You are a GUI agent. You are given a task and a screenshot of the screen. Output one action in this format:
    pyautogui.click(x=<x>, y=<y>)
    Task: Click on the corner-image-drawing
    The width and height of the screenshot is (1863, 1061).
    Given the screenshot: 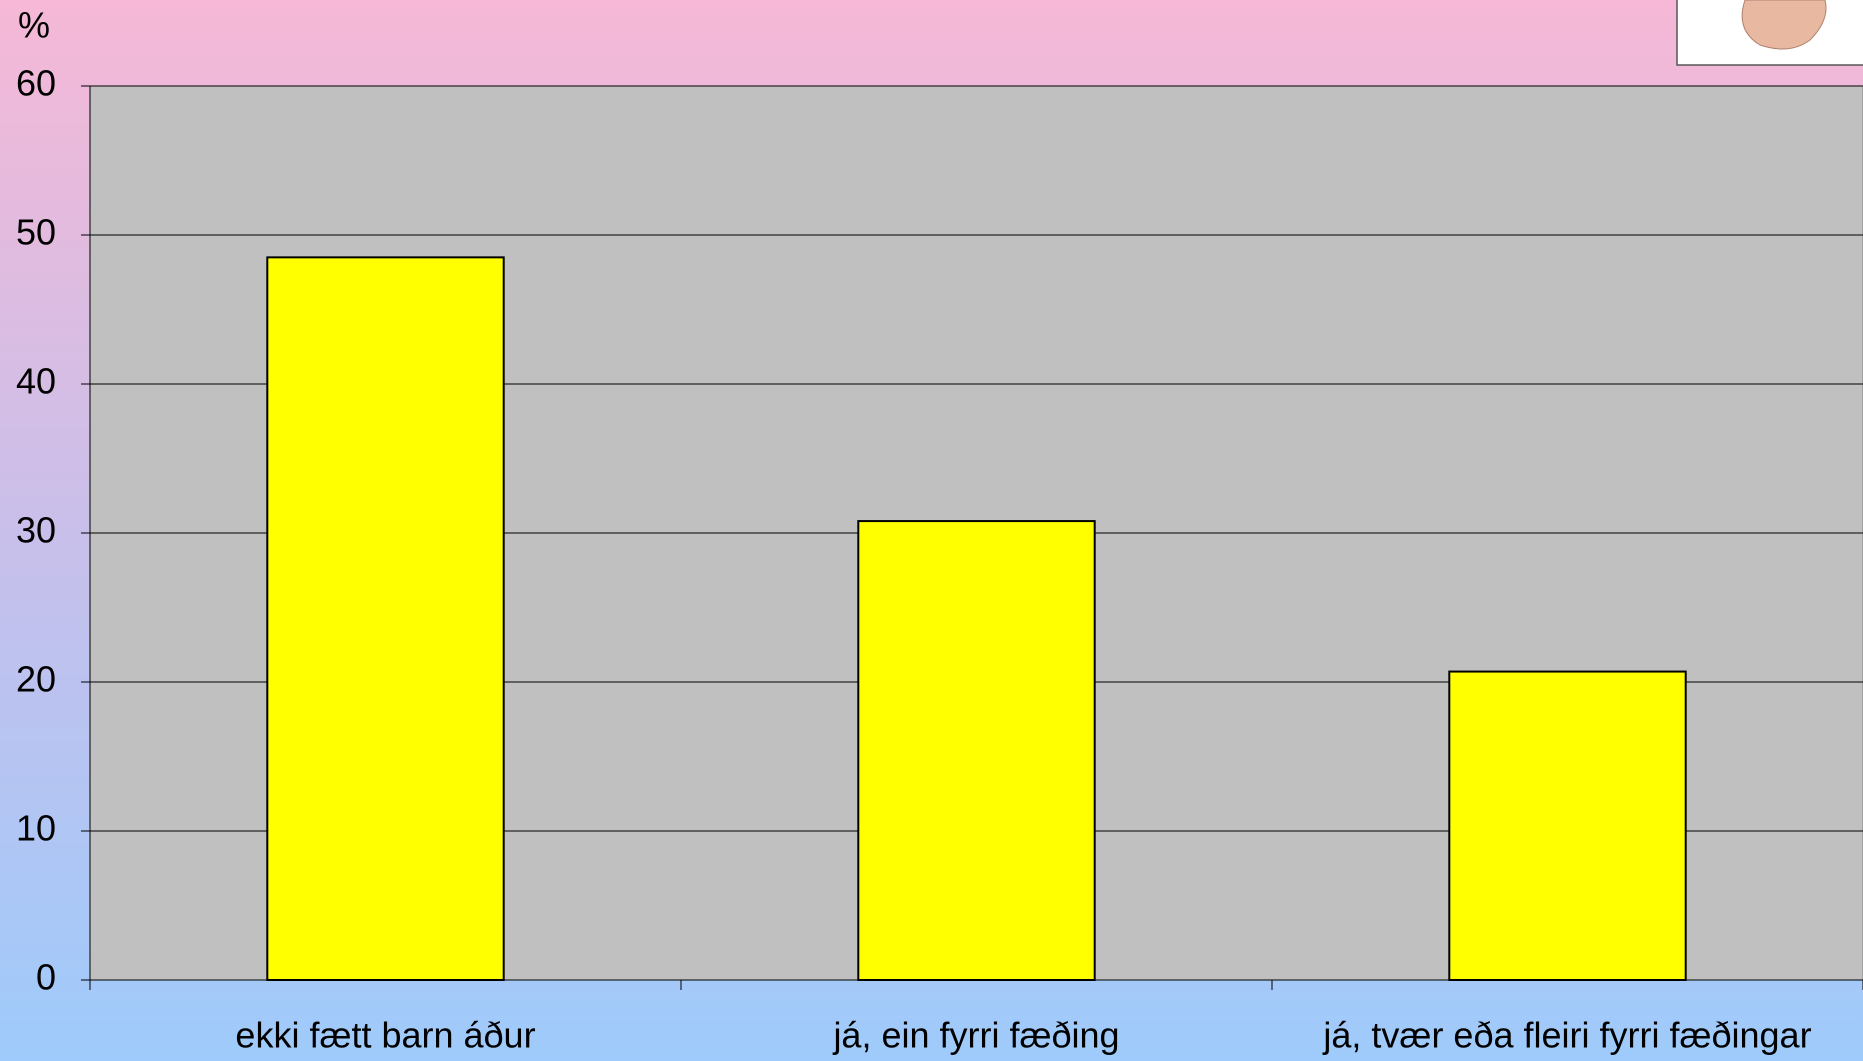 What is the action you would take?
    pyautogui.click(x=1784, y=25)
    